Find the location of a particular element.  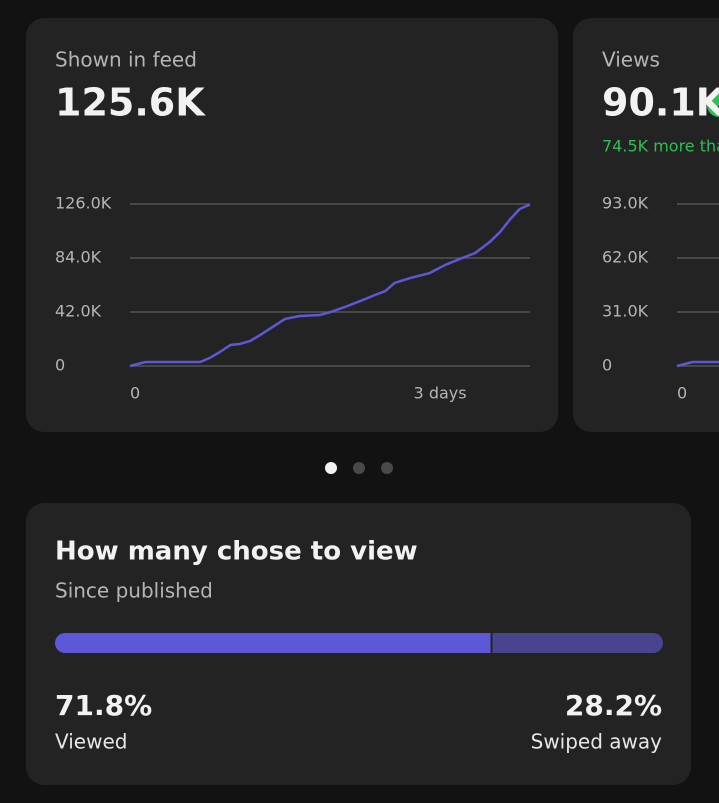

card-value: 90.1K is located at coordinates (660, 103).